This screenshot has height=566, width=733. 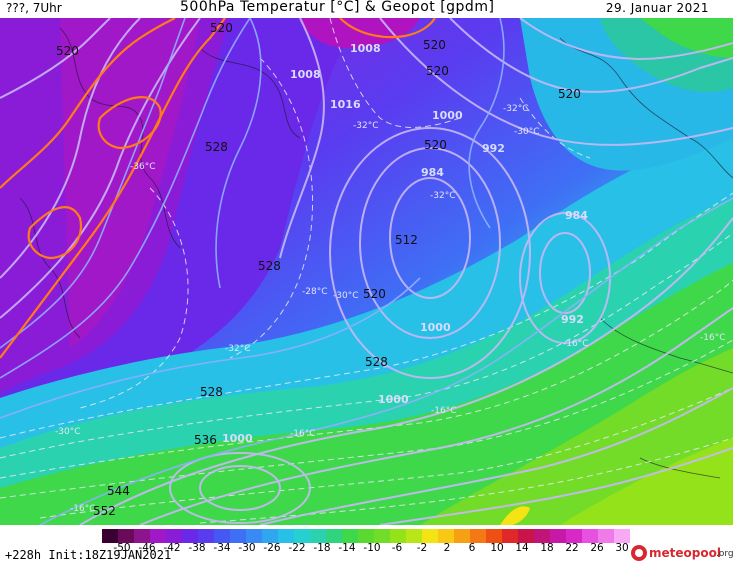 I want to click on colorbar-tick: 2, so click(x=447, y=548).